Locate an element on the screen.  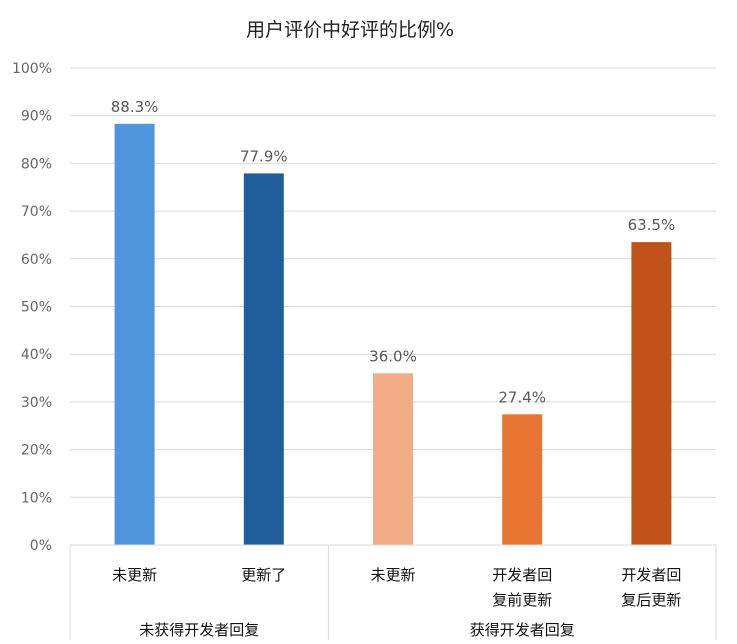
y-axis-ticks: 0% 10% 20% 30% 40% 50% 60% 70% 80% 90% 100% is located at coordinates (32, 307).